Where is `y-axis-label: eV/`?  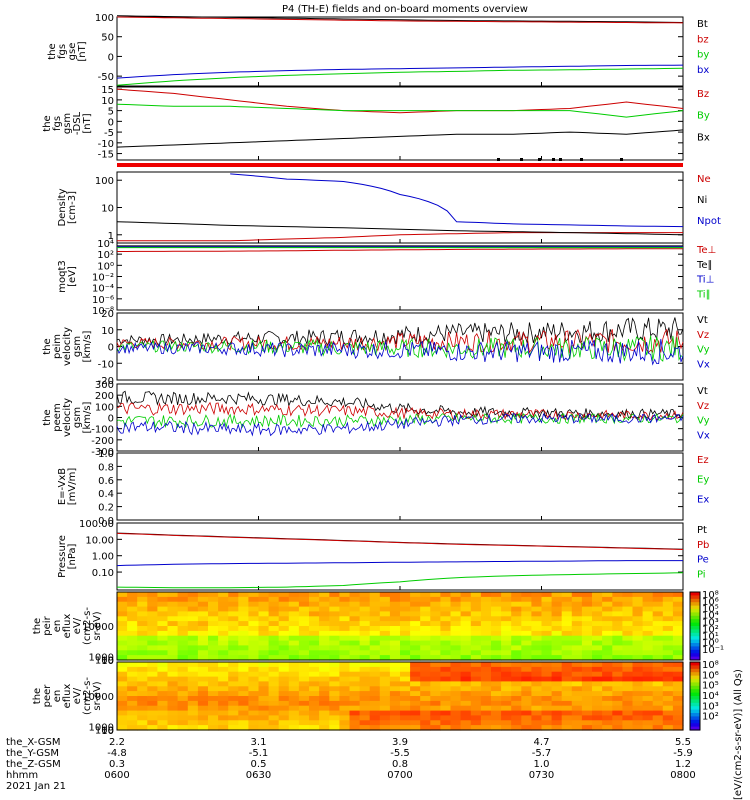
y-axis-label: eV/ is located at coordinates (77, 625).